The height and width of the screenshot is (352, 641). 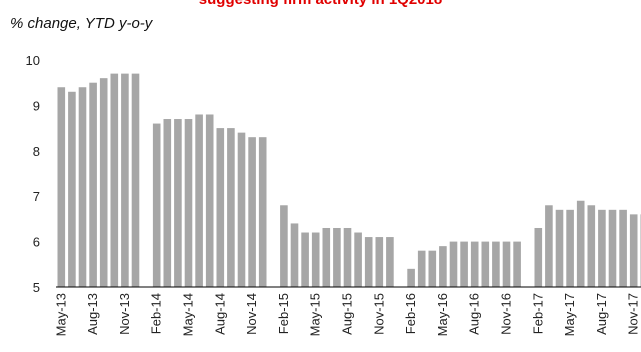 What do you see at coordinates (474, 314) in the screenshot?
I see `x-tick-label: Aug-16` at bounding box center [474, 314].